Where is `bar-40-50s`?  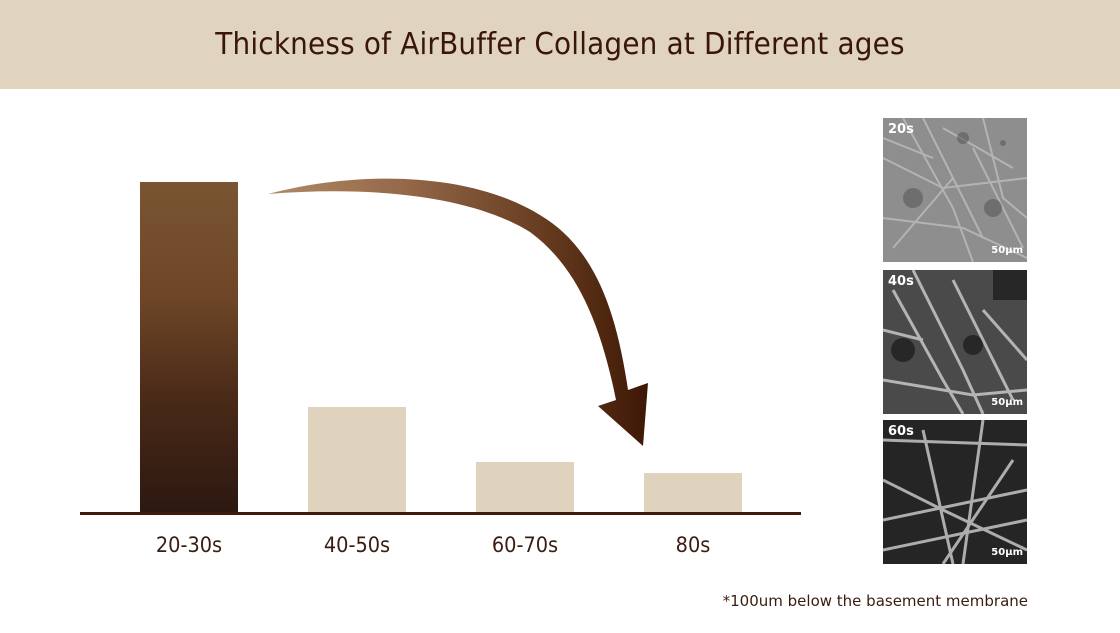 bar-40-50s is located at coordinates (357, 460).